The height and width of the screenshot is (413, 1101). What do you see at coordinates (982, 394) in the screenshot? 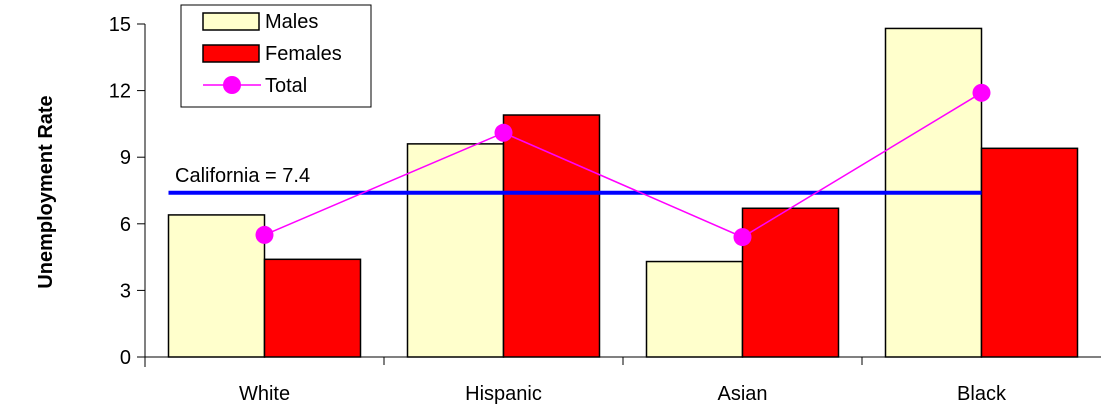
I see `x-tick-label-black: Black` at bounding box center [982, 394].